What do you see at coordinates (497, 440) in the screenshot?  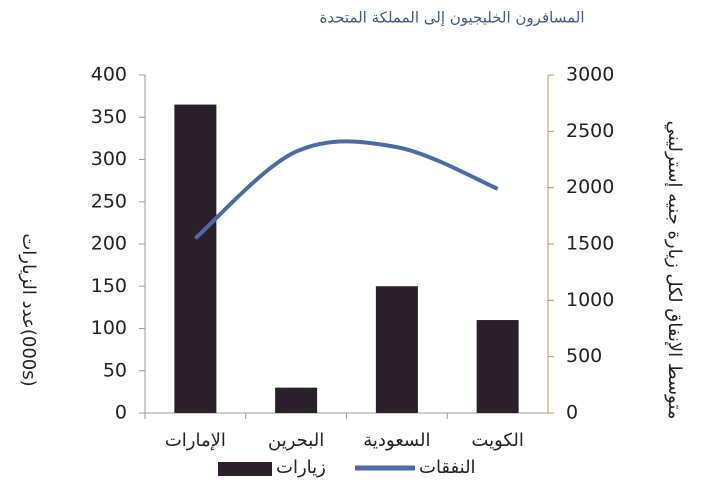 I see `x-tick-label: الكويت` at bounding box center [497, 440].